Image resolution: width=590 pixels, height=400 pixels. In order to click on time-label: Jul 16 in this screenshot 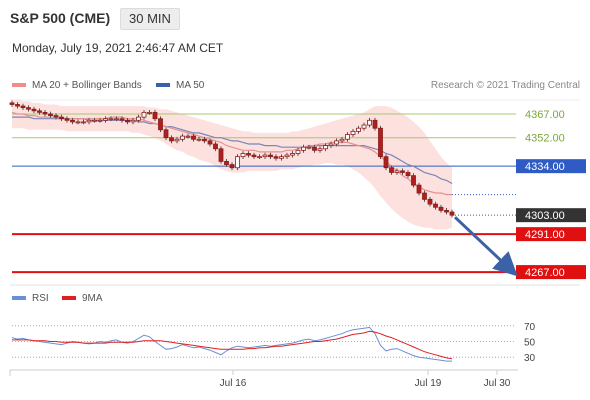, I will do `click(233, 383)`.